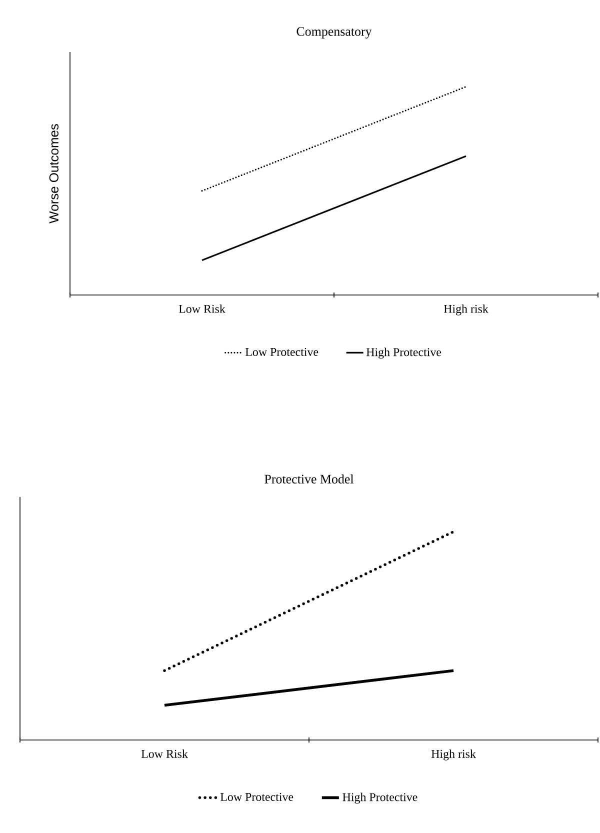  Describe the element at coordinates (309, 479) in the screenshot. I see `chart-title: Protective Model` at that location.